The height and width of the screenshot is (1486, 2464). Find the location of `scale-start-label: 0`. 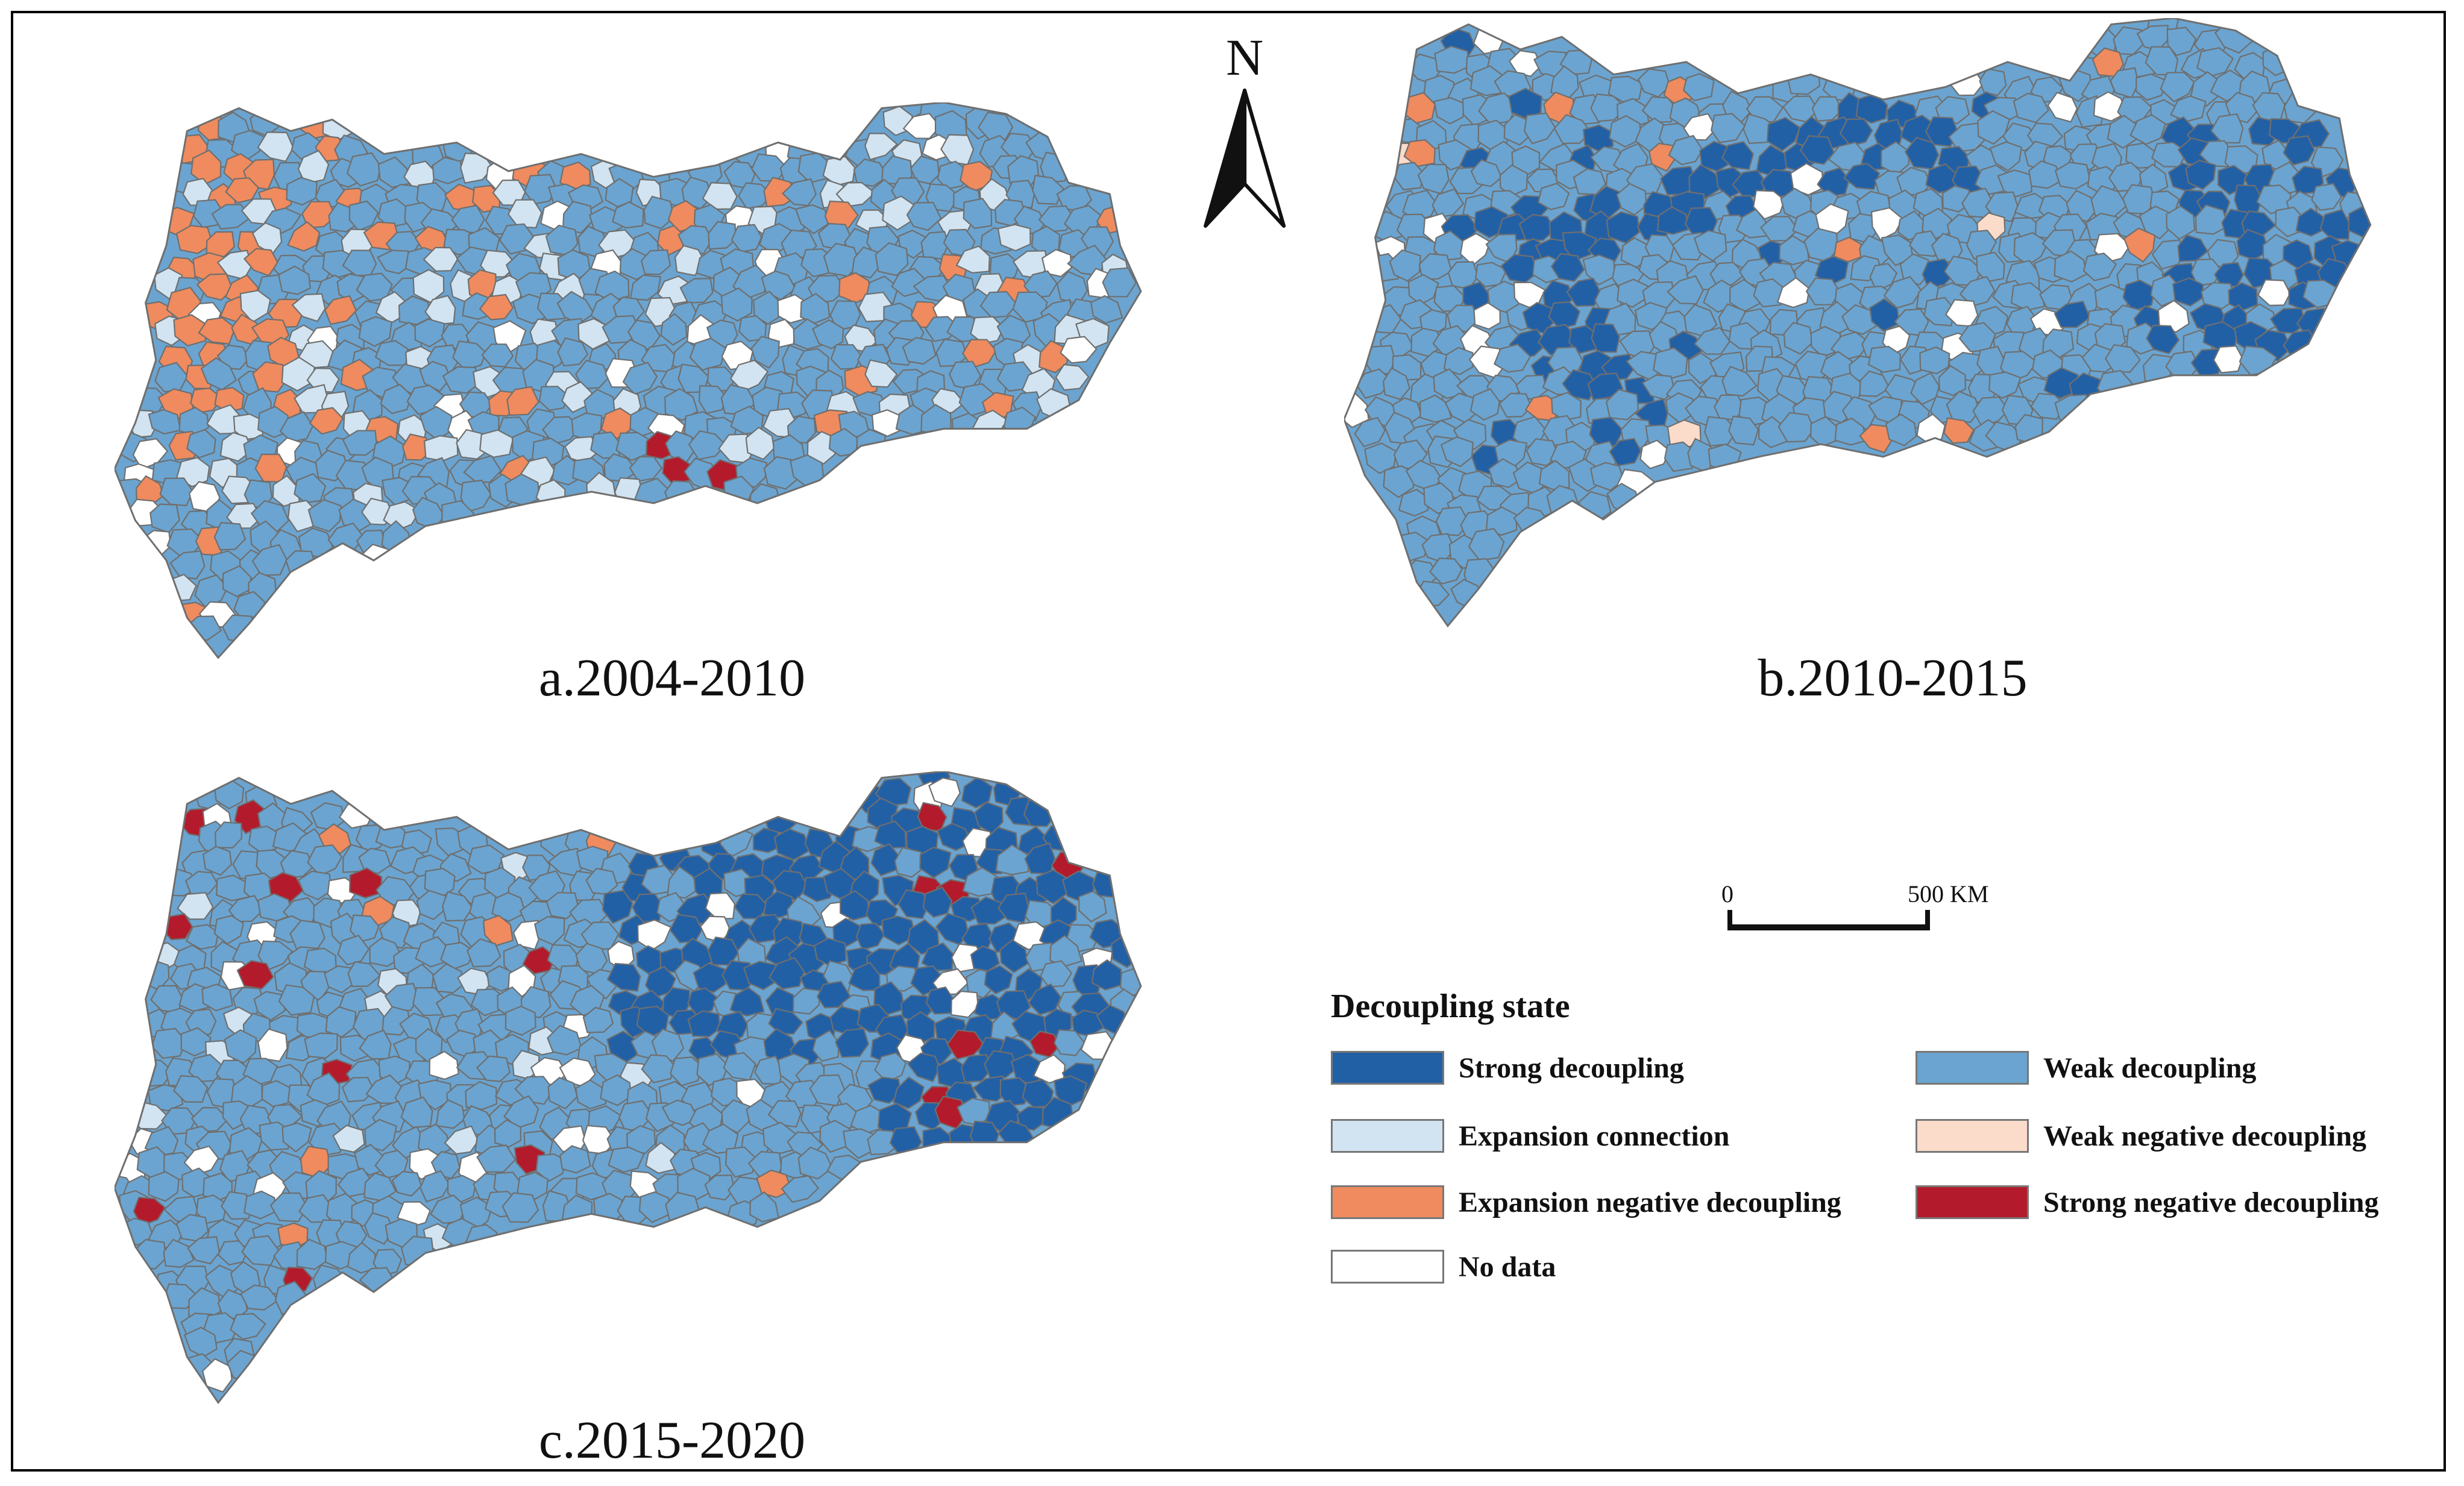

scale-start-label: 0 is located at coordinates (1727, 894).